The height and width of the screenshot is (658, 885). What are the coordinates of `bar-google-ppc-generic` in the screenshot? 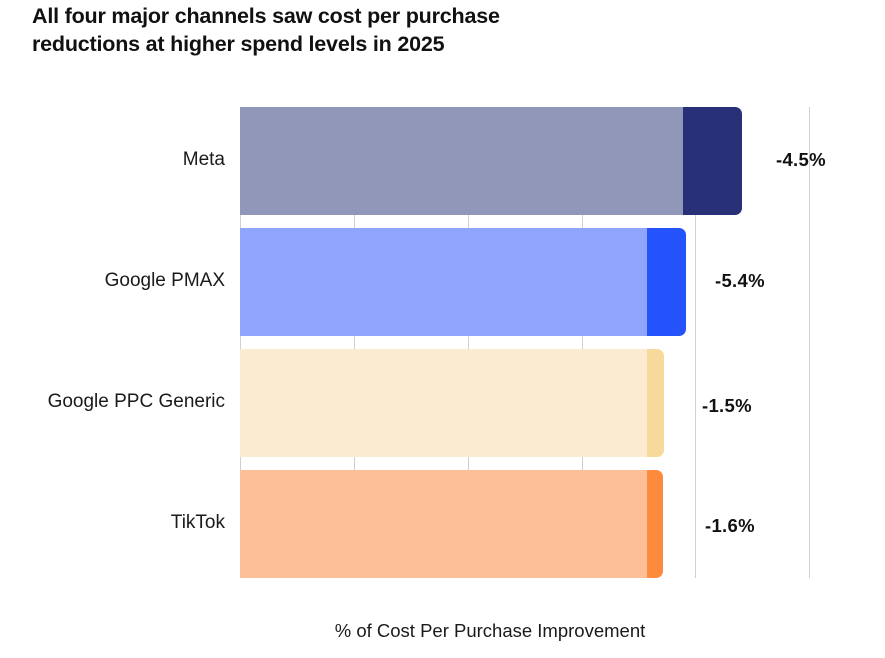 It's located at (452, 403).